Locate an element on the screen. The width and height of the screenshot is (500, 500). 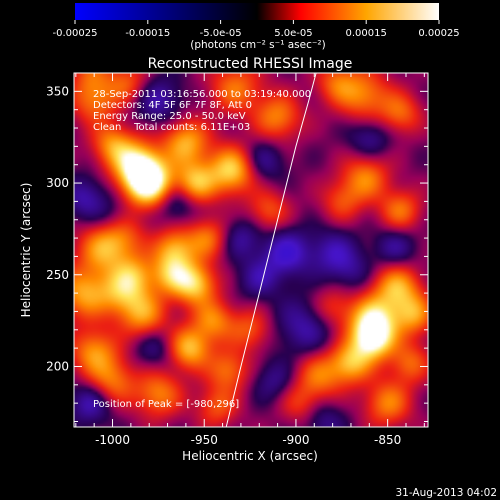
colorbar-tick-label: -0.00025 is located at coordinates (75, 33).